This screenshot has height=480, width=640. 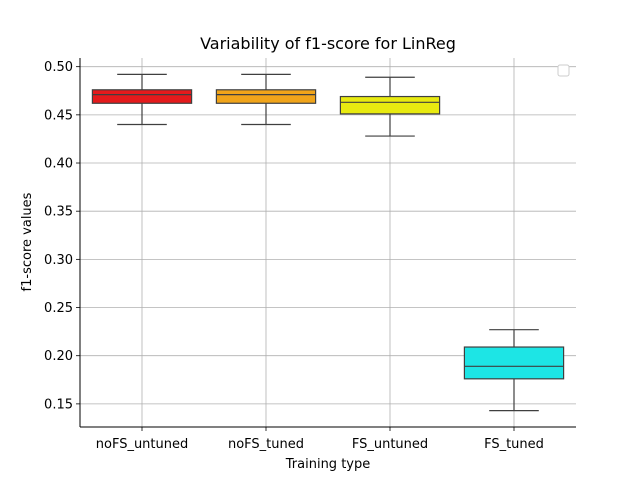 I want to click on x-tick-label: noFS_tuned, so click(x=266, y=444).